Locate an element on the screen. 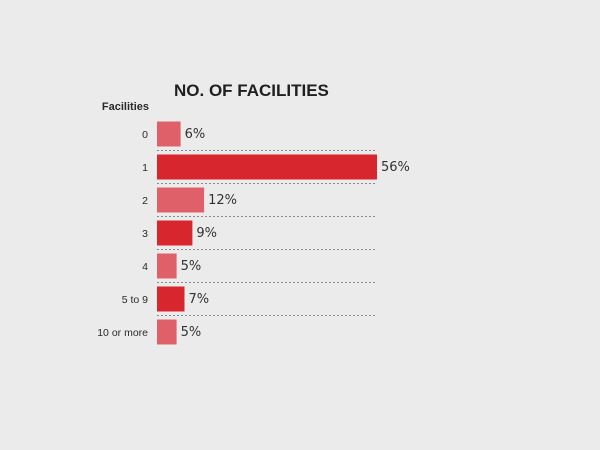 This screenshot has height=450, width=600. bar-10-or-more is located at coordinates (167, 332).